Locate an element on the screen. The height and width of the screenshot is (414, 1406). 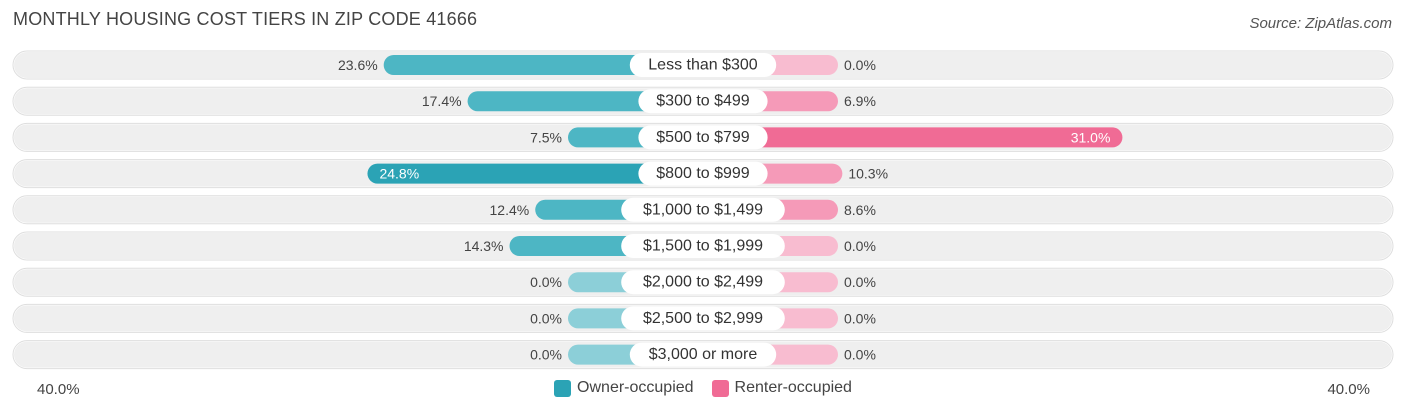
chart-source: Source: ZipAtlas.com is located at coordinates (1320, 23).